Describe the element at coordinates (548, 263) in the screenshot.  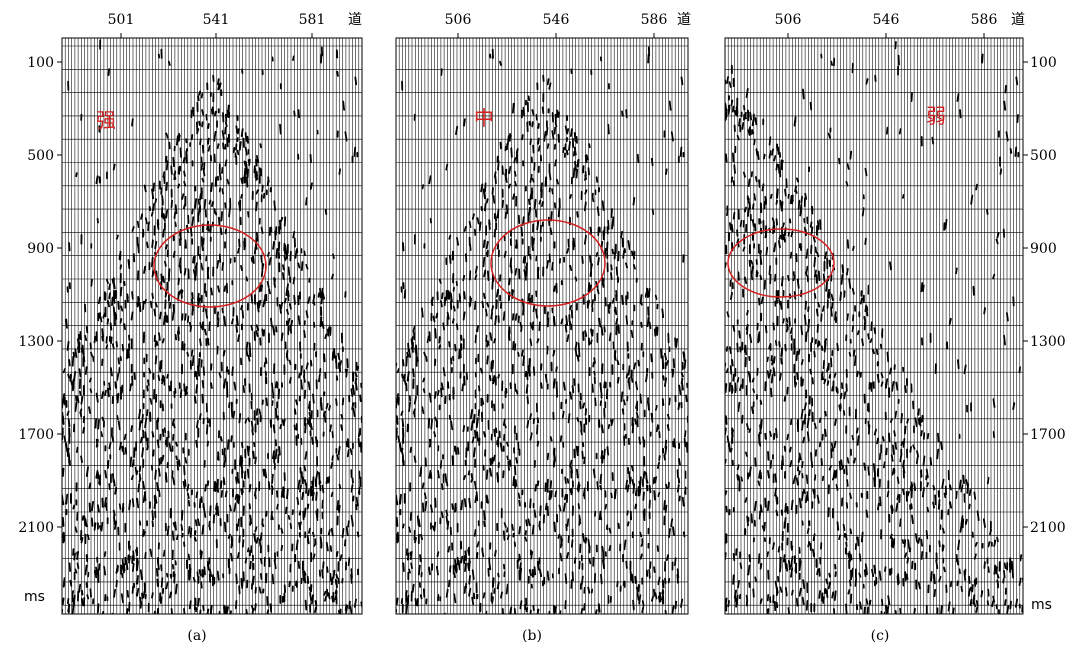
I see `panel-b-highlight-ellipse` at that location.